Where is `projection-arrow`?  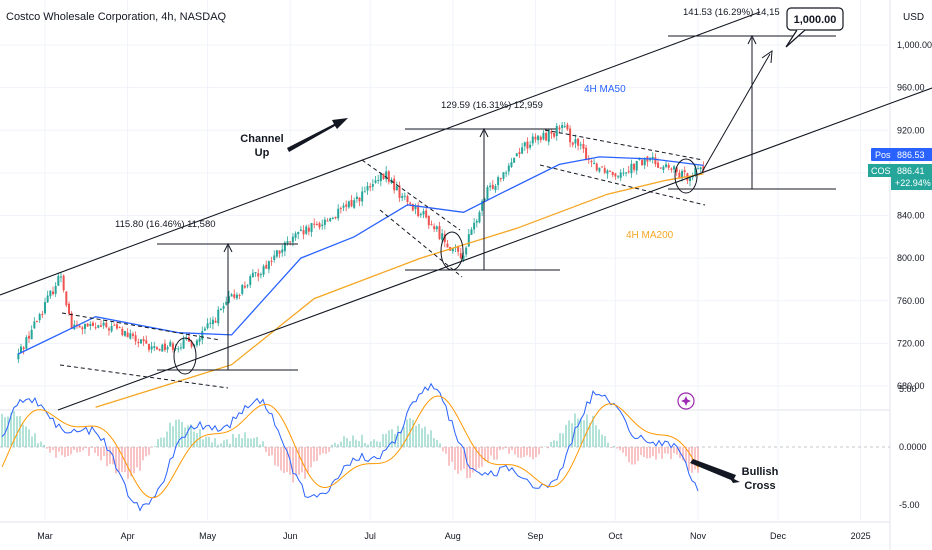 projection-arrow is located at coordinates (736, 113).